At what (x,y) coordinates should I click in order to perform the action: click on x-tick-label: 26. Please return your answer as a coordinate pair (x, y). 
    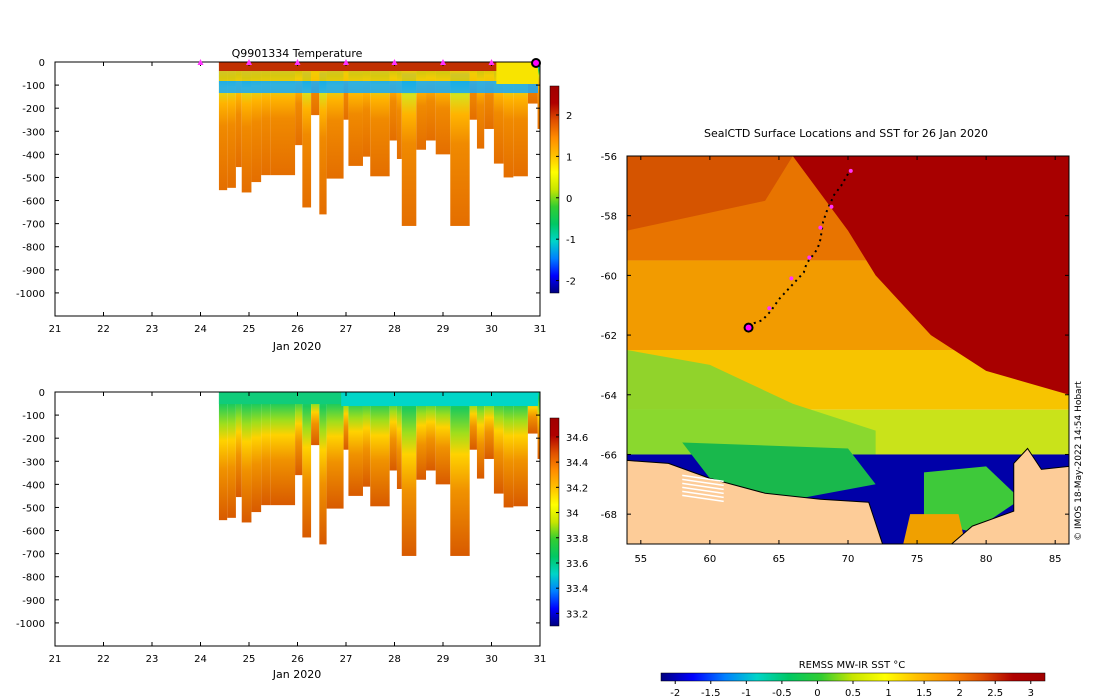
    Looking at the image, I should click on (297, 329).